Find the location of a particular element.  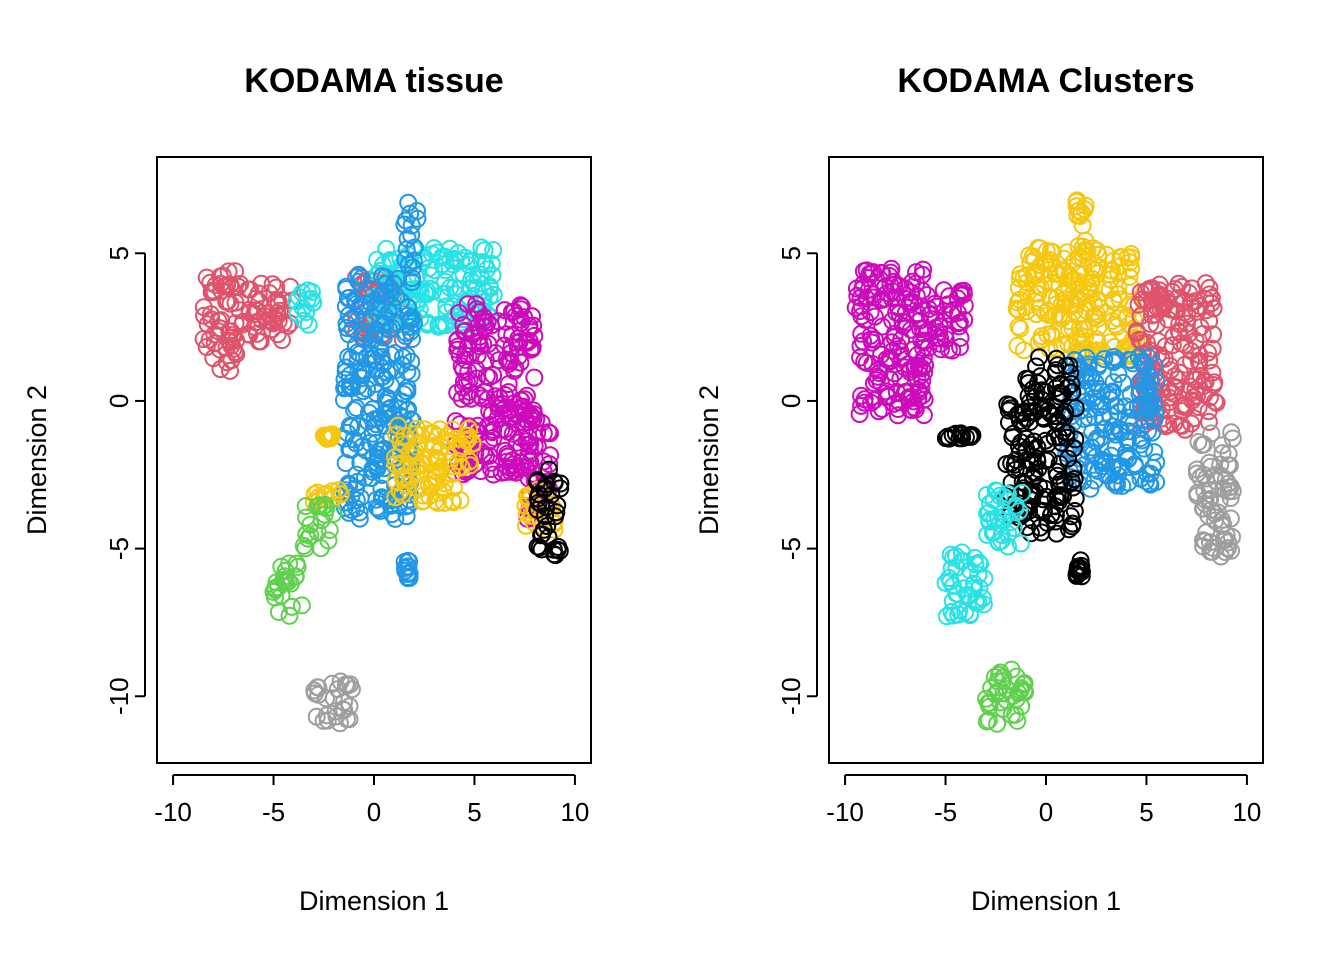

y-tick-label: 5 is located at coordinates (791, 253).